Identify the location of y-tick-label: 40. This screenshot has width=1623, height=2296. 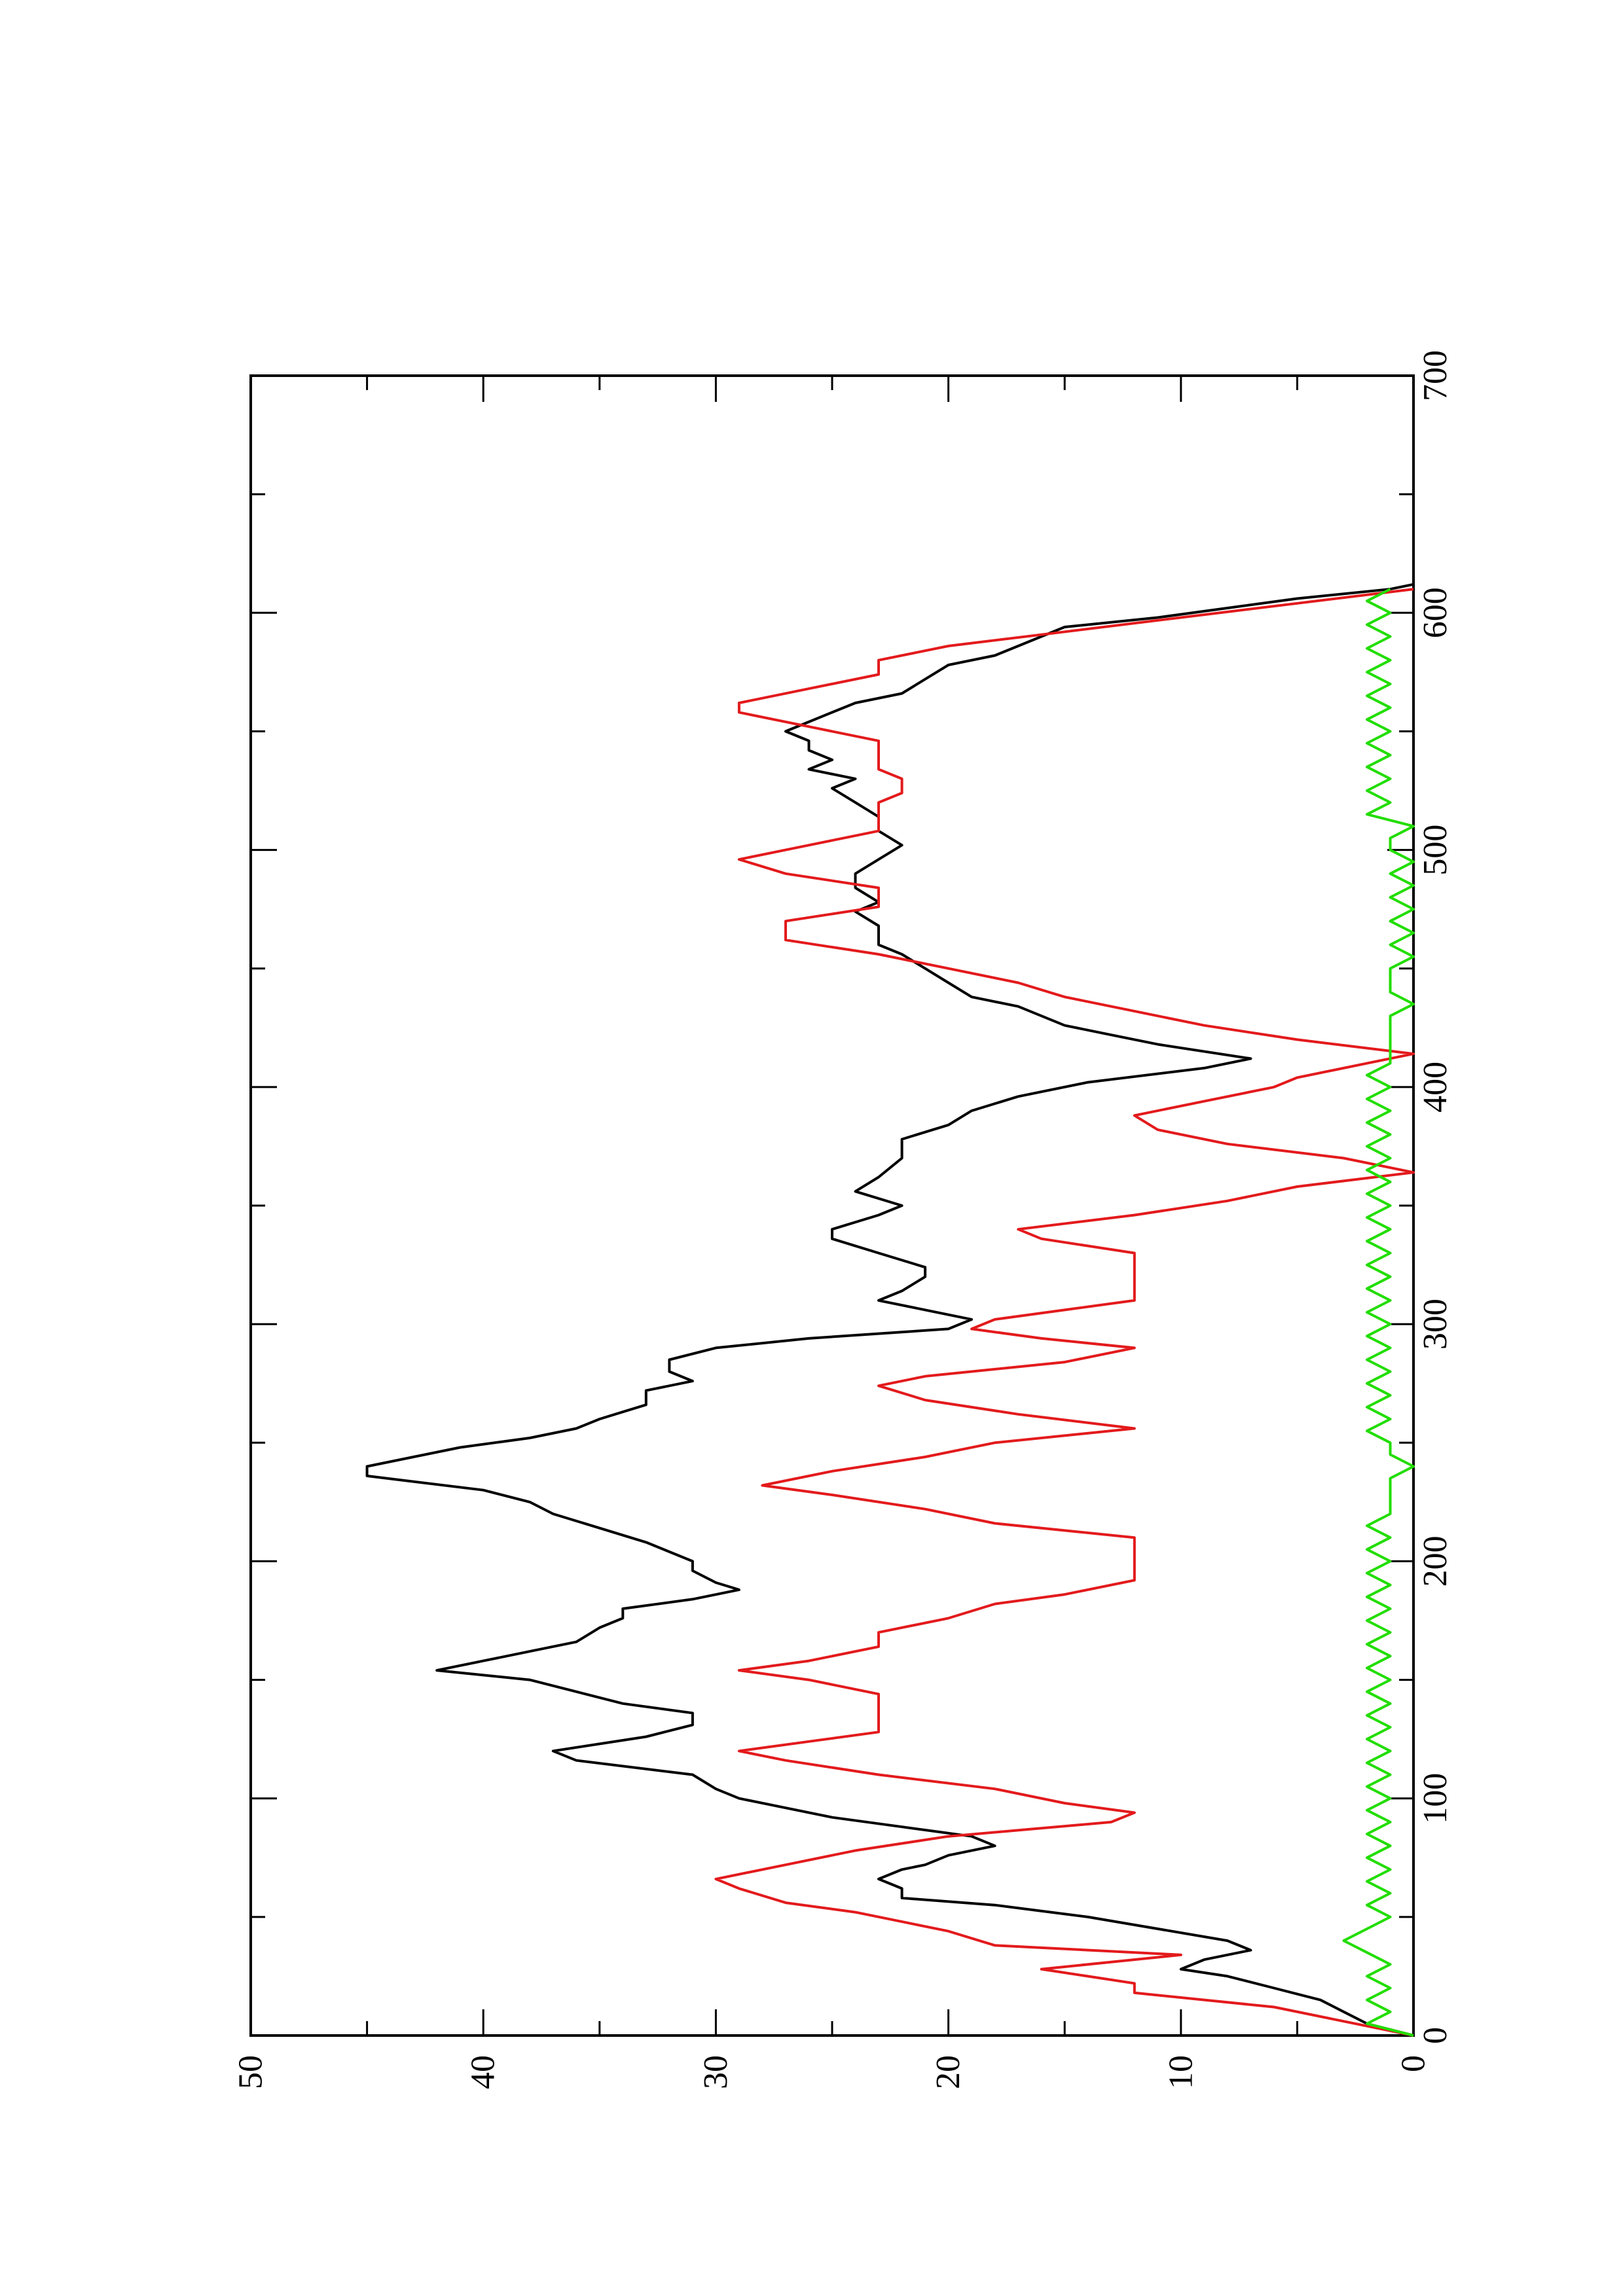
(483, 2072).